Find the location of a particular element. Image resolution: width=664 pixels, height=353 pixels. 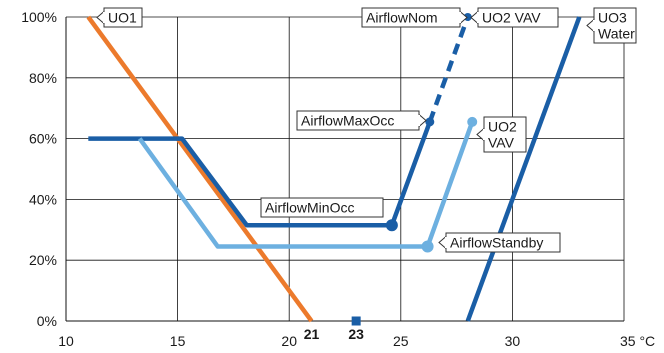

annotation-text: UO2 VAV is located at coordinates (511, 18).